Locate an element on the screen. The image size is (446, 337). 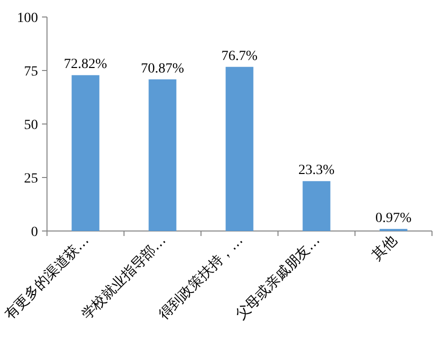
data-label: 76.7% is located at coordinates (239, 56).